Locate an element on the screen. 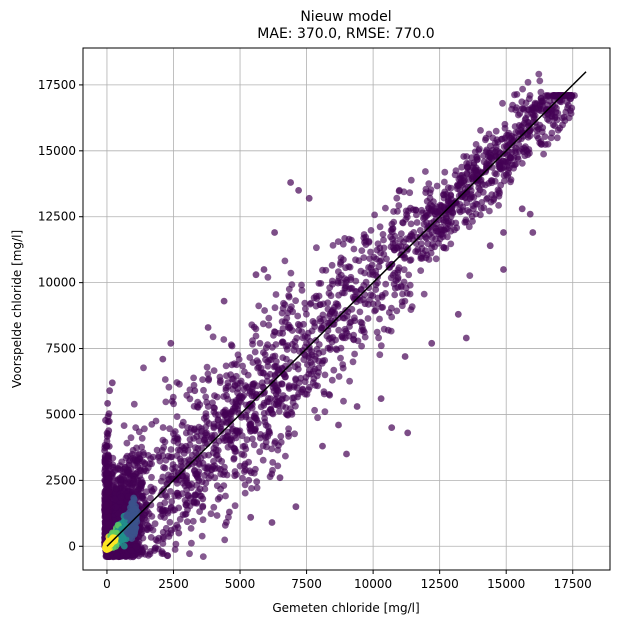 The image size is (618, 632). x-tick-label: 7500 is located at coordinates (306, 584).